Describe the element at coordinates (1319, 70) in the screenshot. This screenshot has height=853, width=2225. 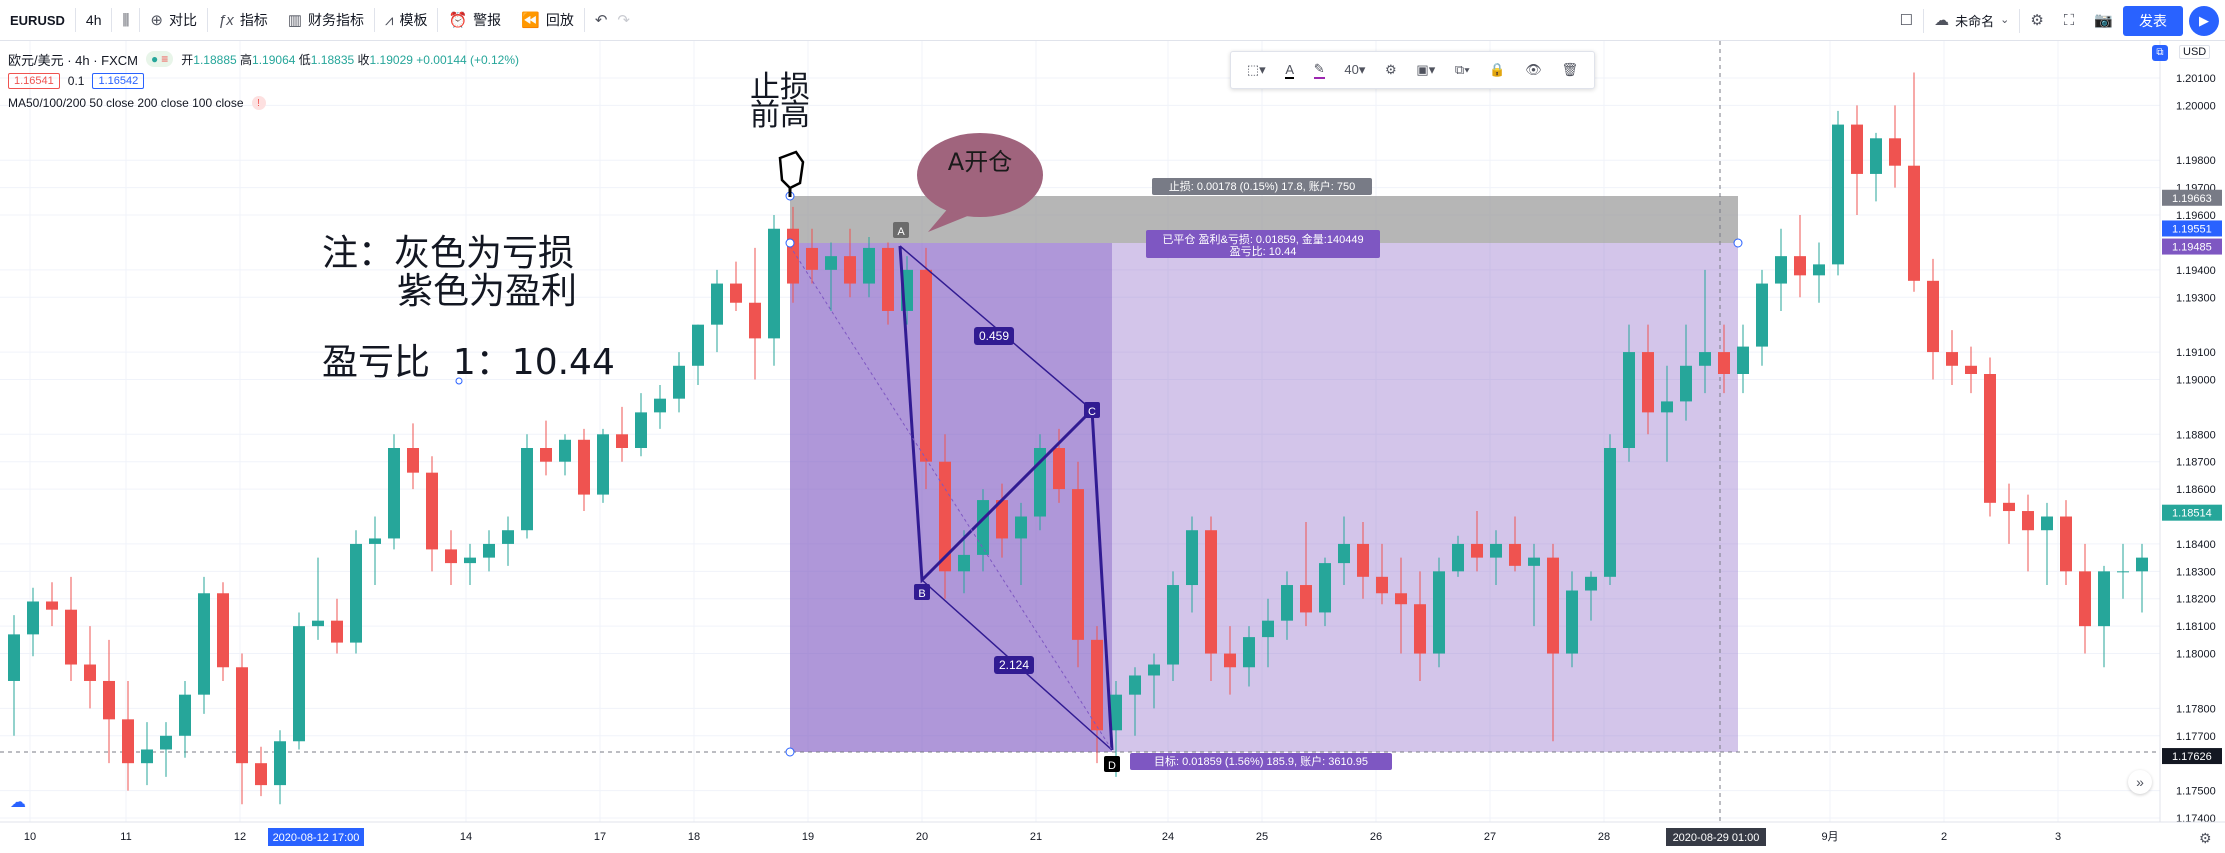
I see `pencil-color-button: ✎` at that location.